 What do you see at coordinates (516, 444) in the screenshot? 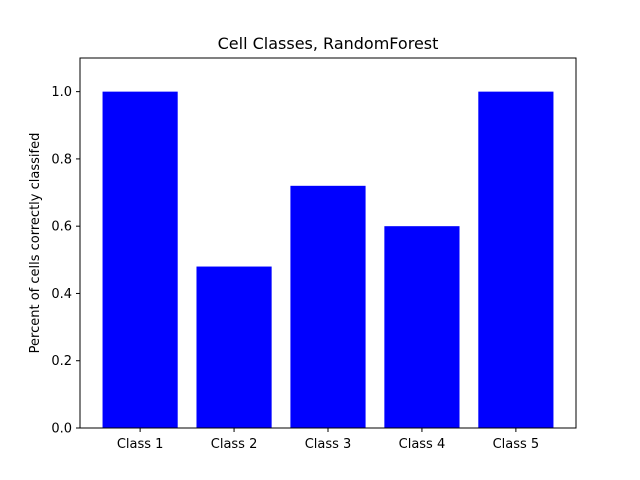
I see `x-tick-label: Class 5` at bounding box center [516, 444].